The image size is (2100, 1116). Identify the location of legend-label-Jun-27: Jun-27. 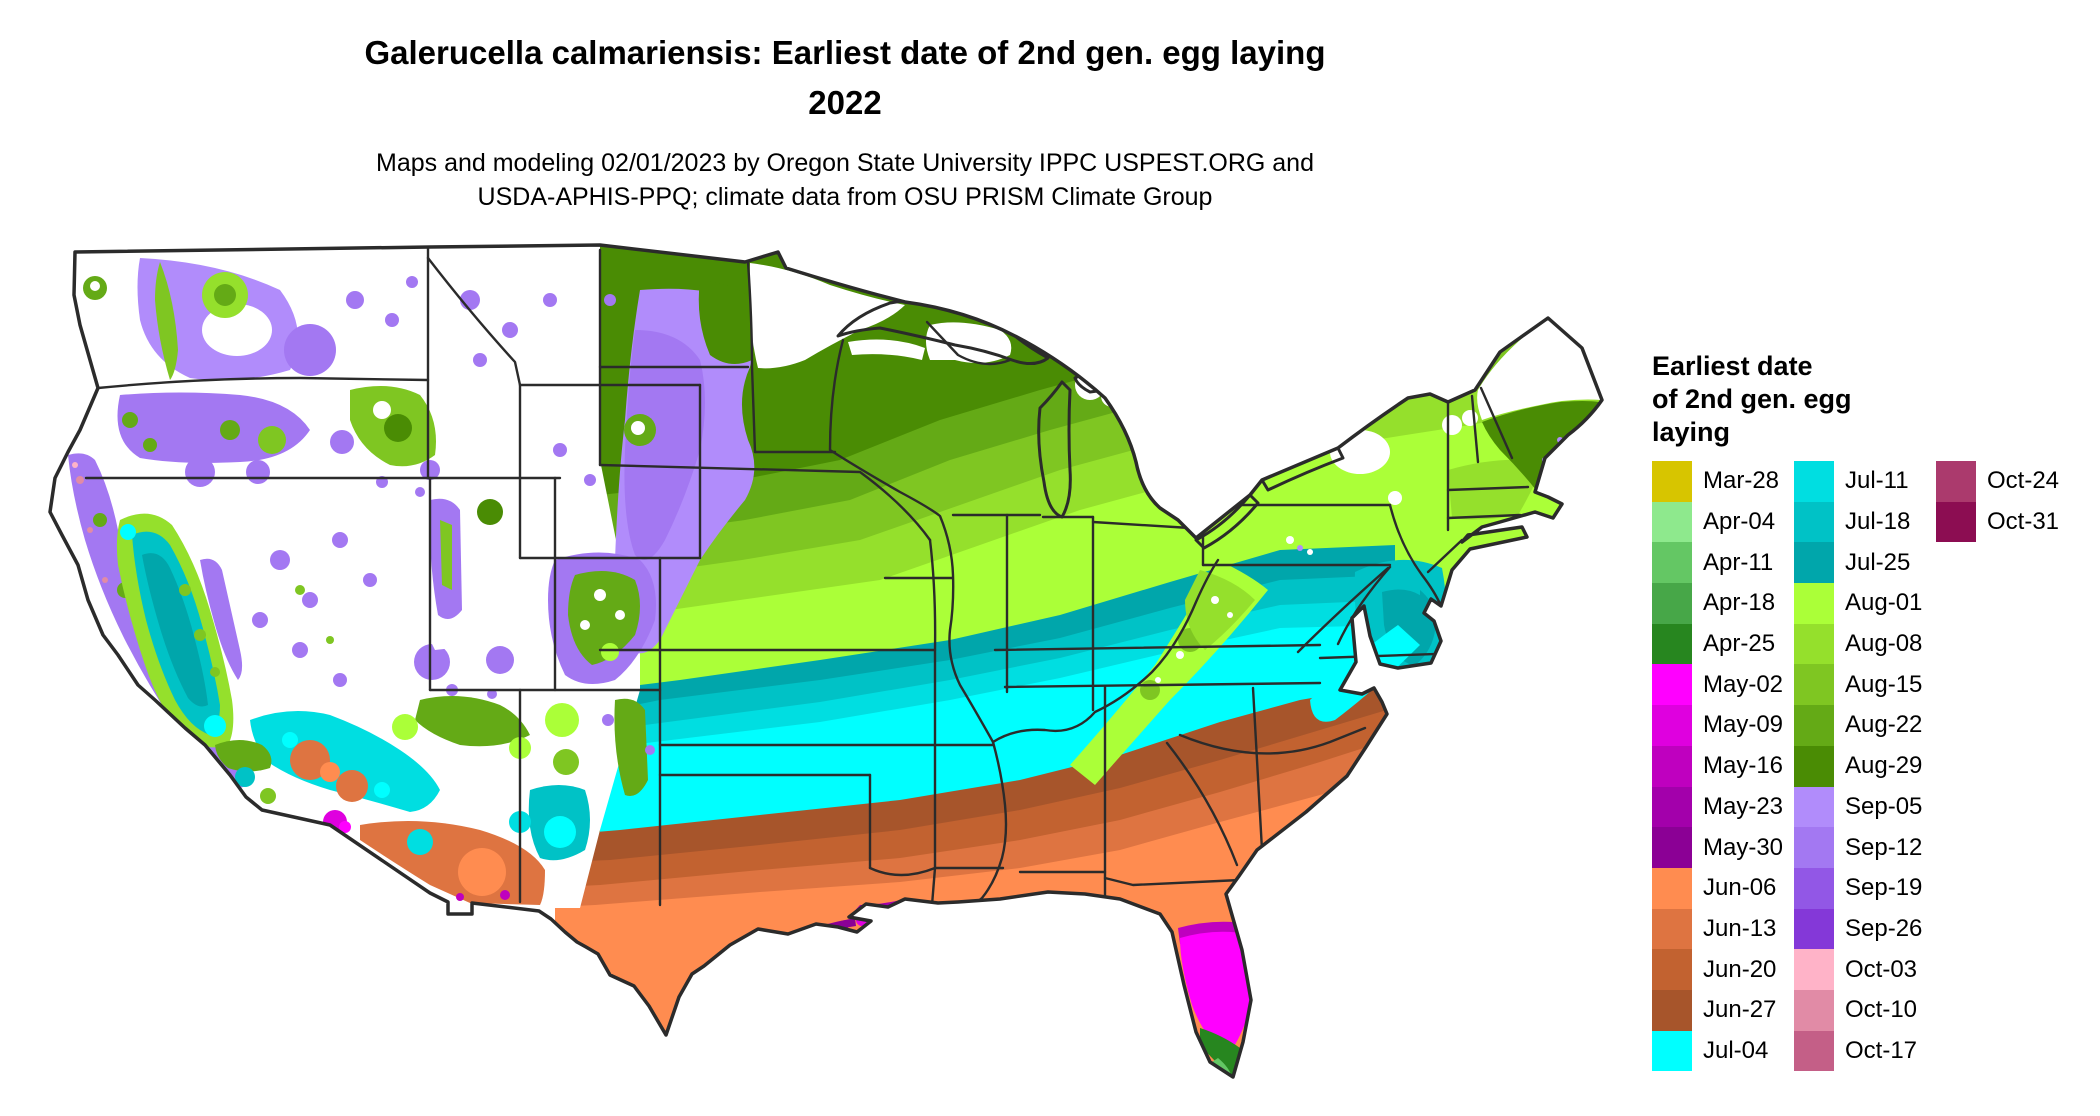
(1740, 1010).